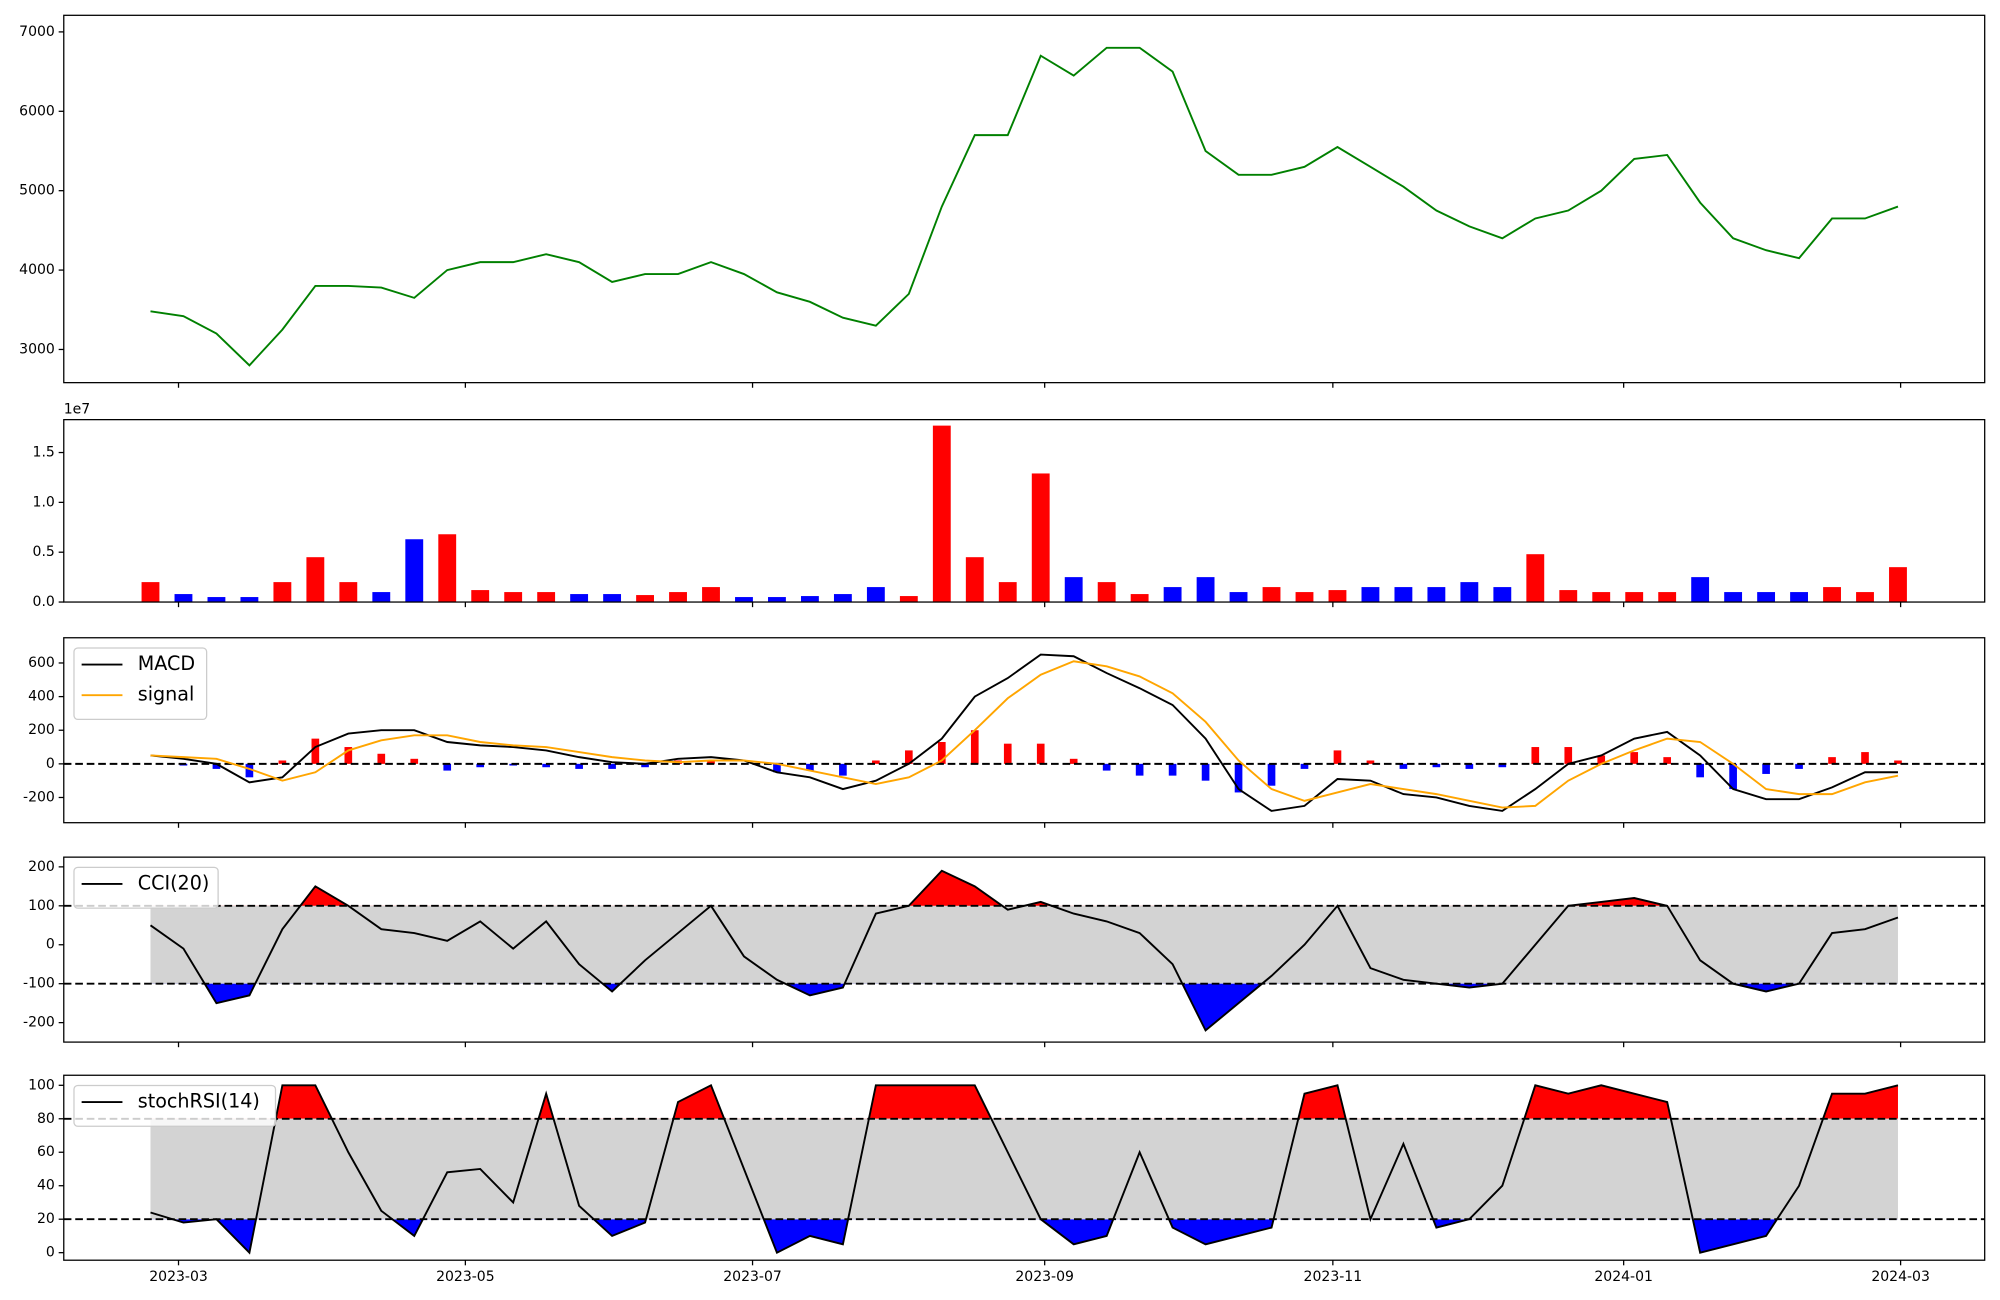 The width and height of the screenshot is (2000, 1300). What do you see at coordinates (37, 349) in the screenshot?
I see `y-tick-label: 3000` at bounding box center [37, 349].